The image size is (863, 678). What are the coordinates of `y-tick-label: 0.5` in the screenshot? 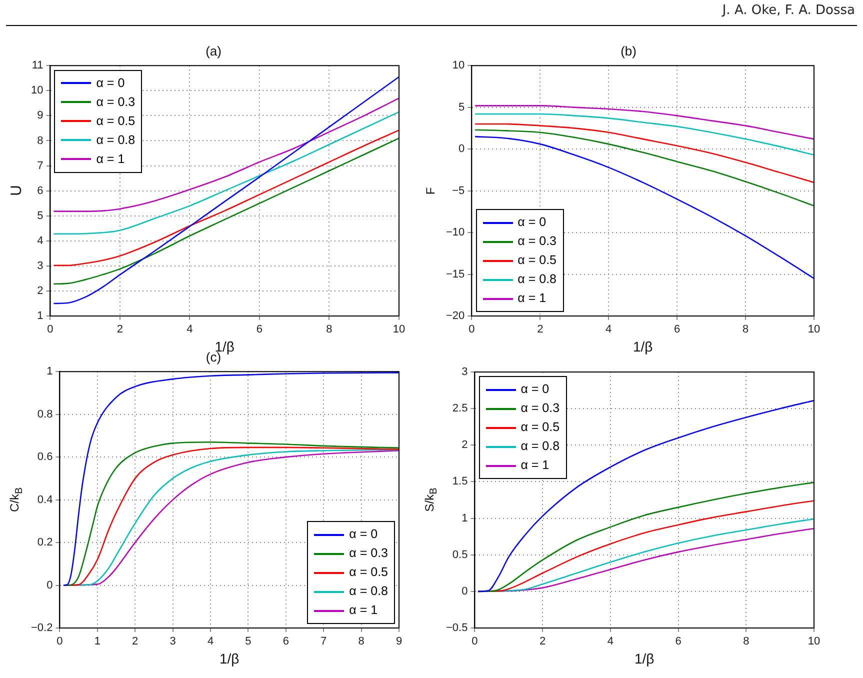 It's located at (460, 554).